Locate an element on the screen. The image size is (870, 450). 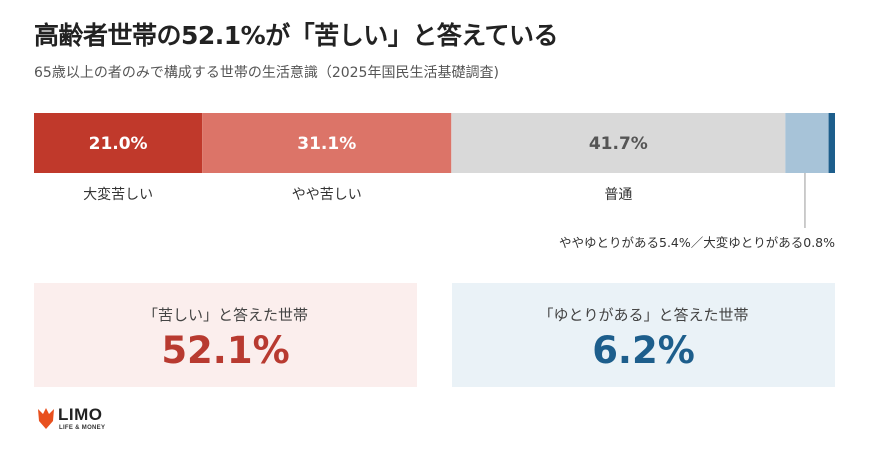
card-comfortable: 「ゆとりがある」と答えた世帯 6.2% is located at coordinates (643, 335).